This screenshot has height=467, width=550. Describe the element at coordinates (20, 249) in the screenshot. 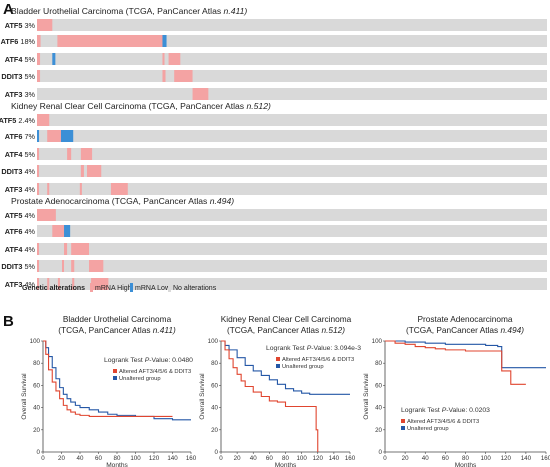

I see `gene-label: ATF4 4%` at that location.